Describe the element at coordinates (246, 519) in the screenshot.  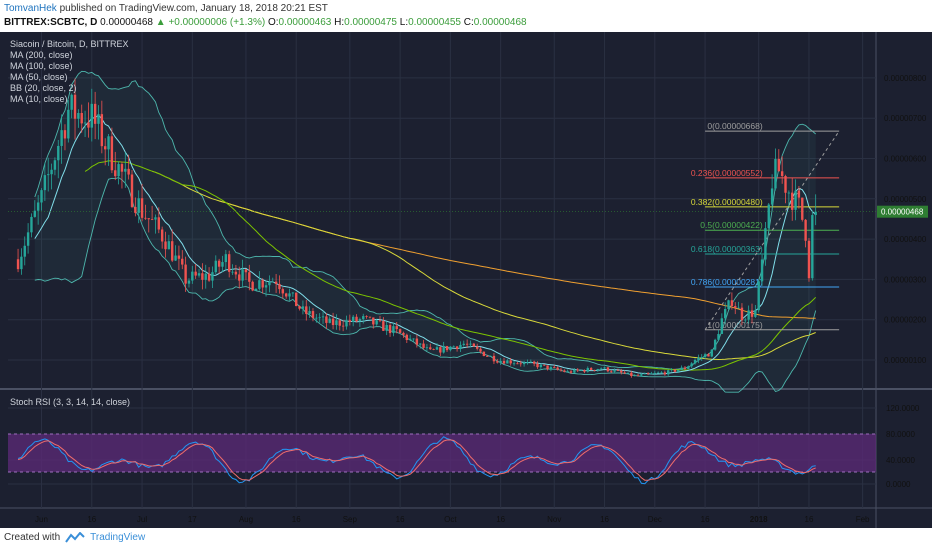
I see `time-tick-label: Aug` at that location.